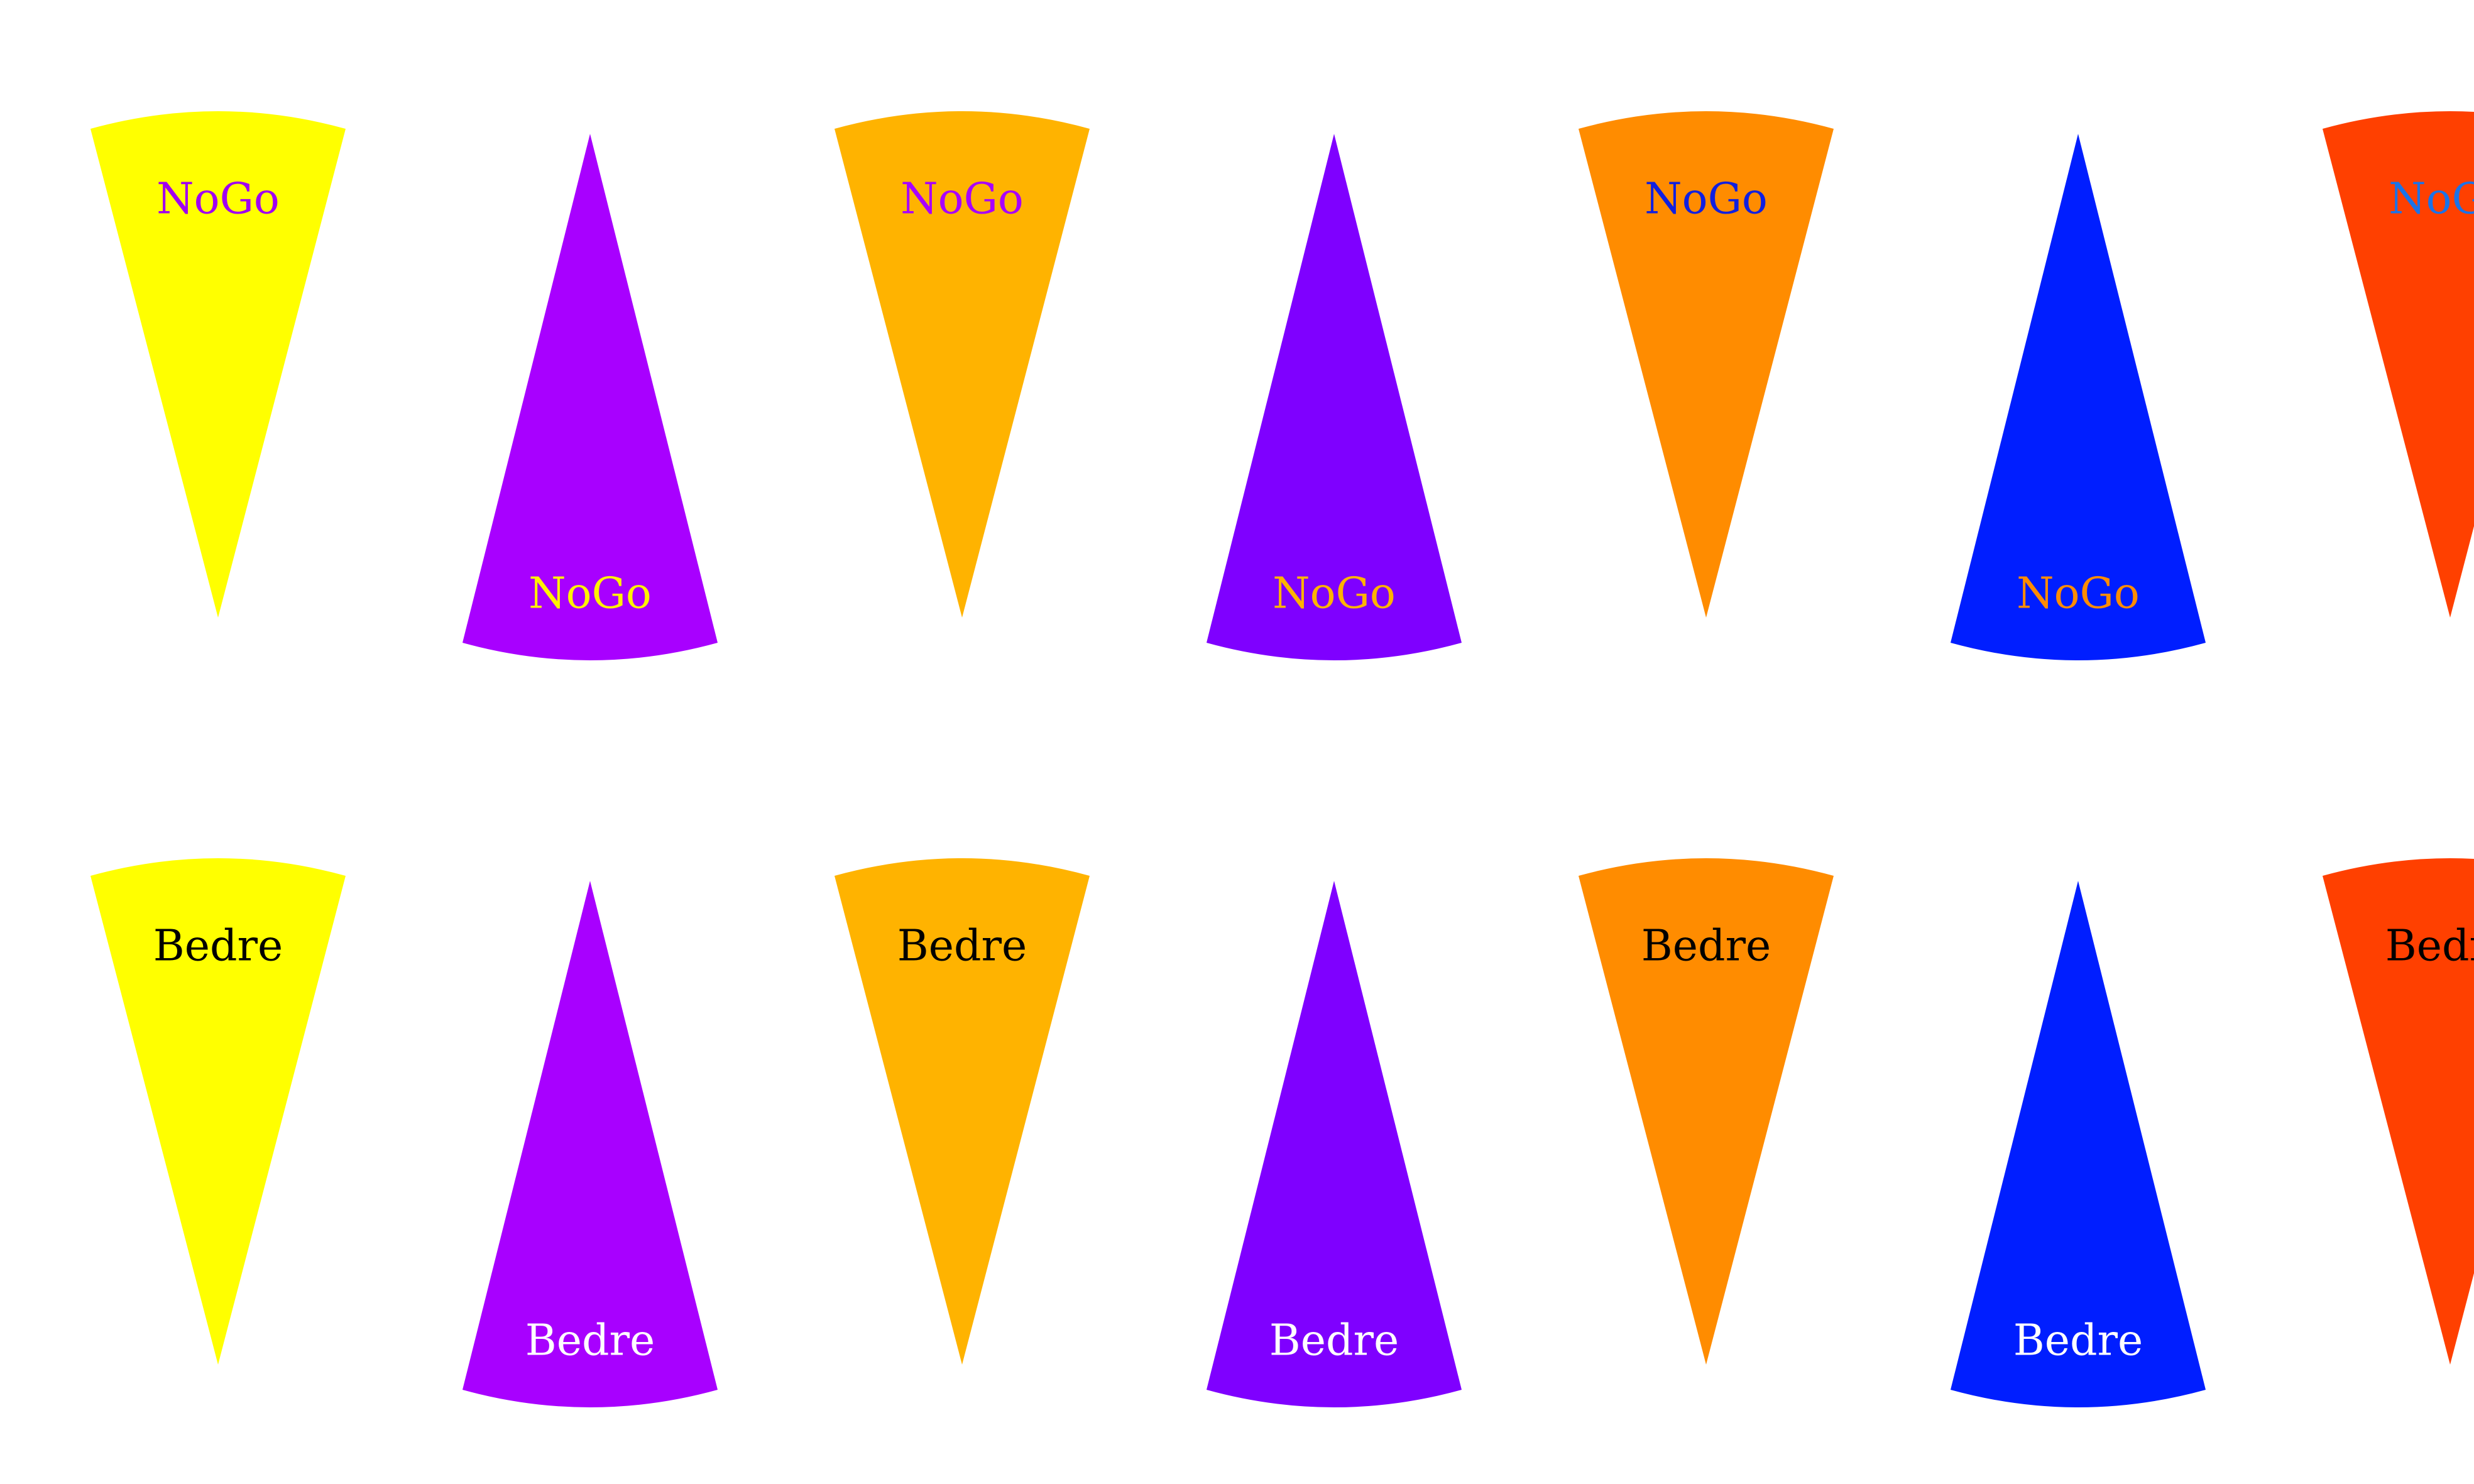 The height and width of the screenshot is (1484, 2474). I want to click on wedge-nogo-1: NoGo, so click(218, 364).